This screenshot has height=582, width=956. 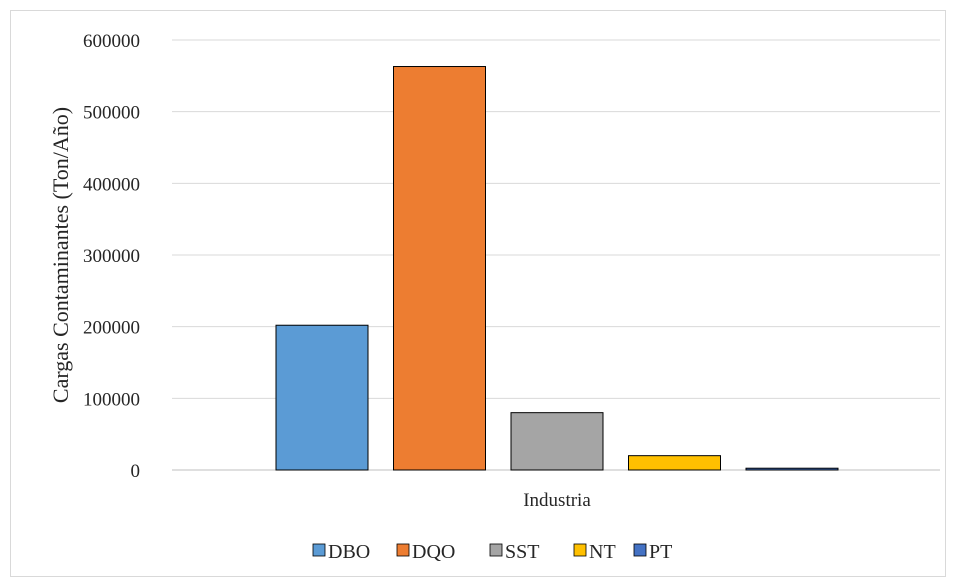 What do you see at coordinates (60, 255) in the screenshot?
I see `y-axis-title: Cargas Contaminantes (Ton/Año)` at bounding box center [60, 255].